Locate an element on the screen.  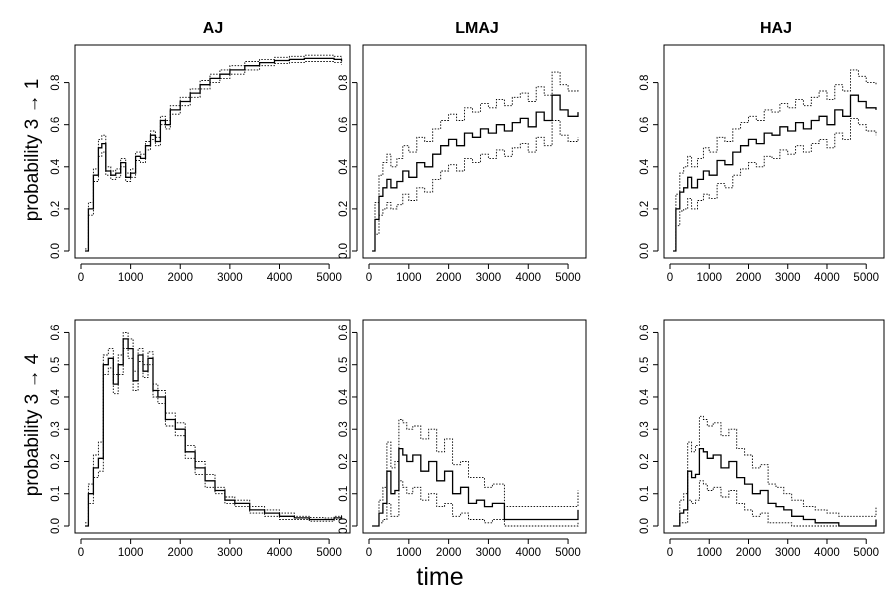
row-label-prob-3-1: probability 3 → 1 is located at coordinates (32, 150).